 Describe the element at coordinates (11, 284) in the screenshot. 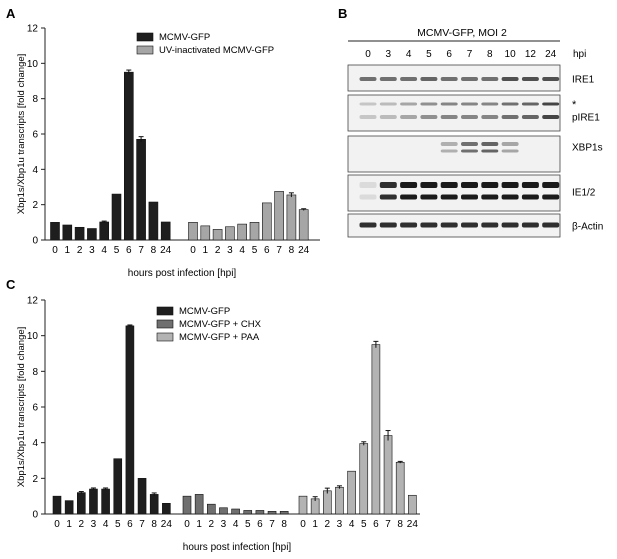

I see `panel-label-c: C` at that location.